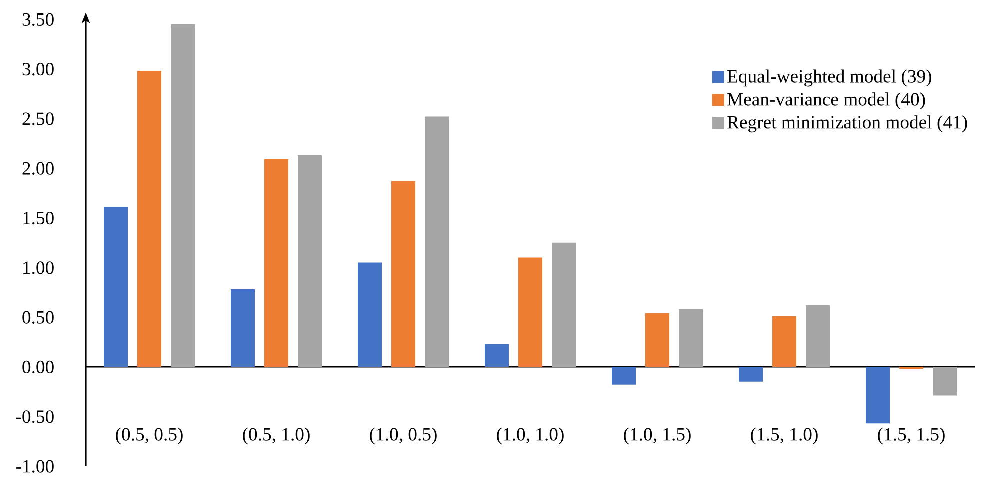 This screenshot has height=479, width=988. I want to click on y-tick-label: 1.50, so click(39, 218).